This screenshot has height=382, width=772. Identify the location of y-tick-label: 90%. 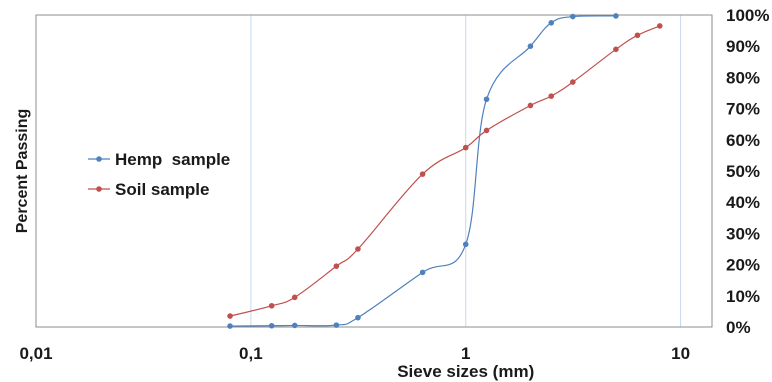
(743, 46).